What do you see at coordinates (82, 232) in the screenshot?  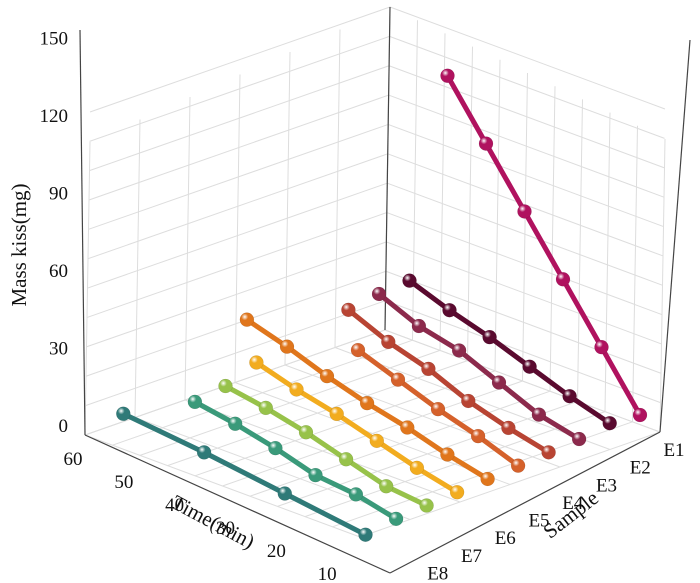 I see `left-vertical-edge` at bounding box center [82, 232].